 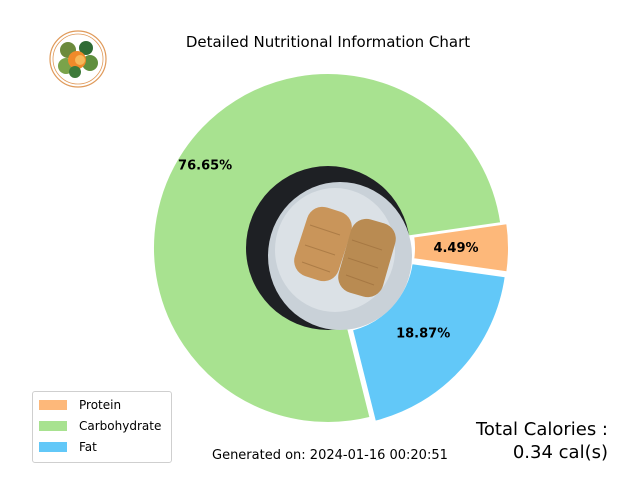 What do you see at coordinates (78, 59) in the screenshot?
I see `vegetable-bowl-logo-icon` at bounding box center [78, 59].